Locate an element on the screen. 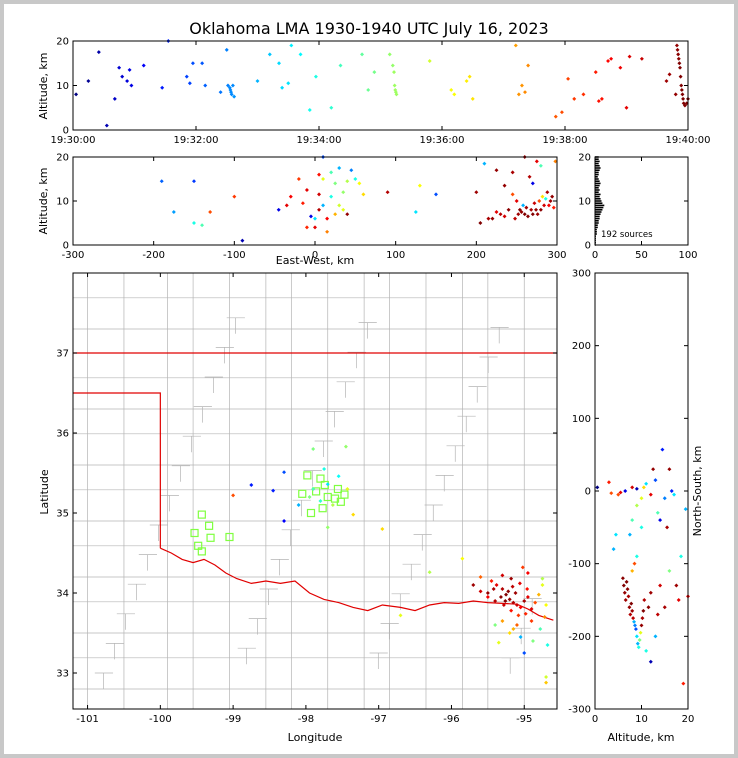 This screenshot has width=738, height=758. state-boundary-panhandle is located at coordinates (117, 470).